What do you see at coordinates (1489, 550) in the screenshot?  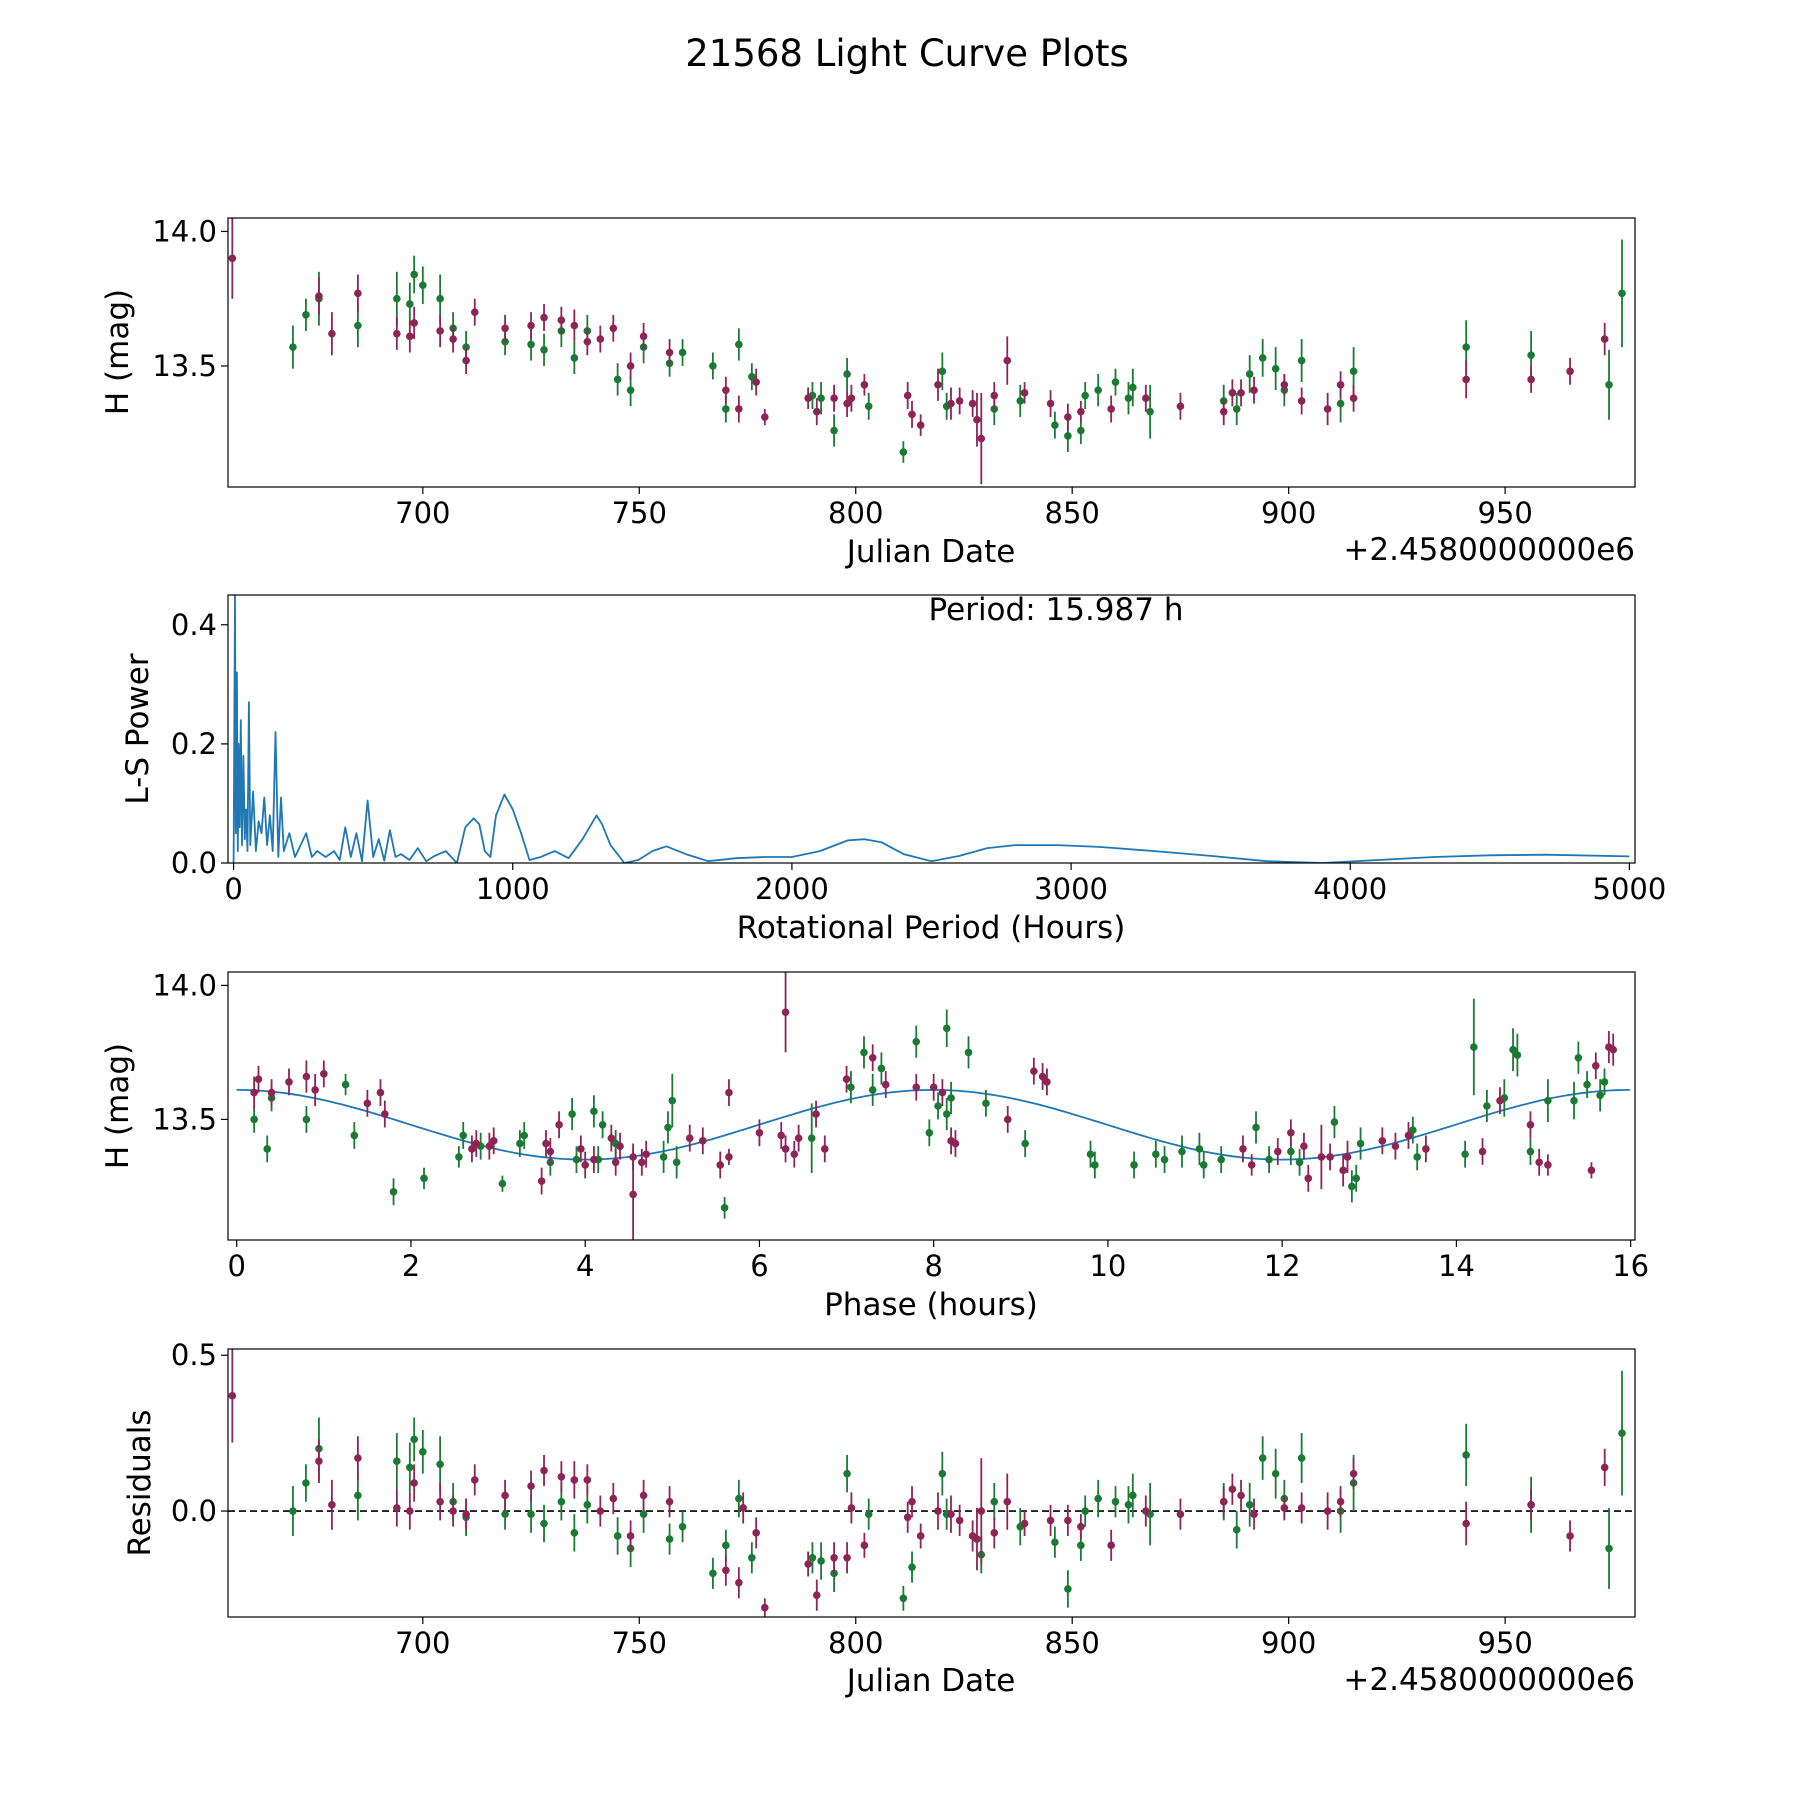 I see `lightcurve-offset-text: +2.4580000000e6` at bounding box center [1489, 550].